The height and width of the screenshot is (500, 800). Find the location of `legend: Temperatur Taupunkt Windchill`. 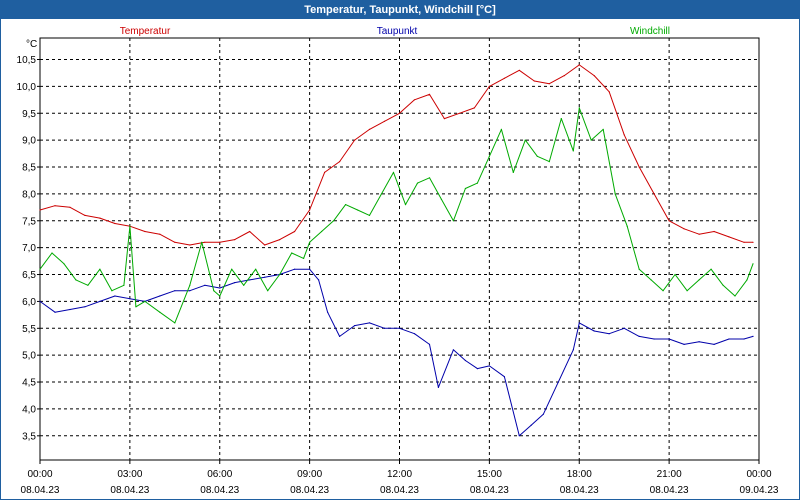

legend: Temperatur Taupunkt Windchill is located at coordinates (395, 31).